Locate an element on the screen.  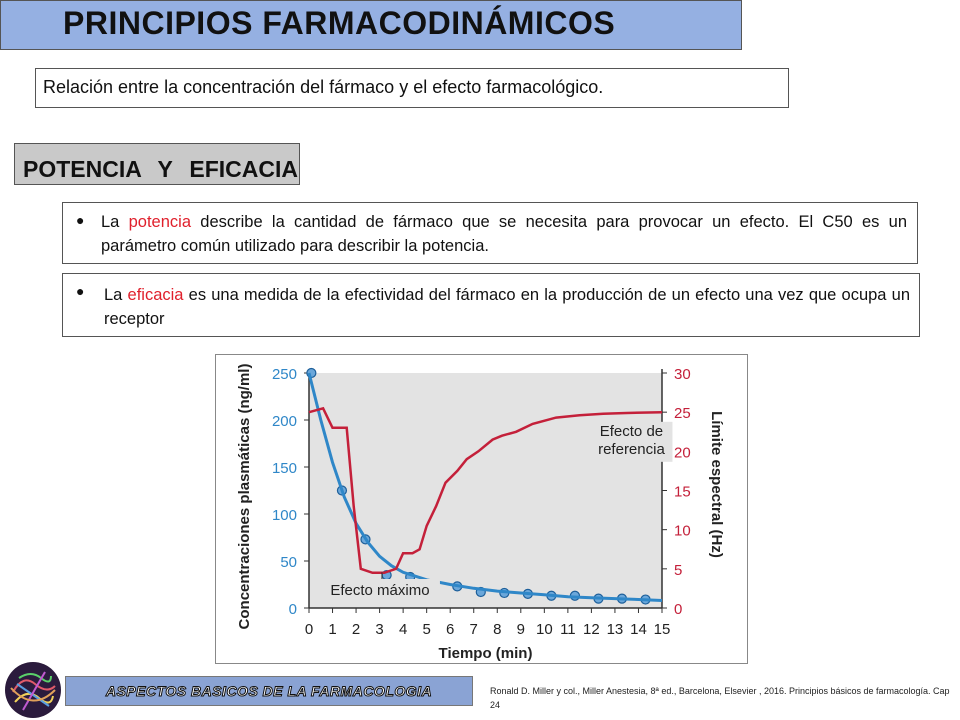
logo-image is located at coordinates (33, 690).